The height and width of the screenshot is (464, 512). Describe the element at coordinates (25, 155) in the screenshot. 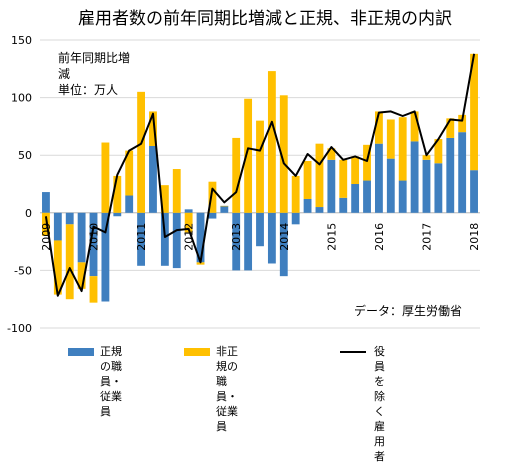

I see `y-tick-label: 50` at that location.